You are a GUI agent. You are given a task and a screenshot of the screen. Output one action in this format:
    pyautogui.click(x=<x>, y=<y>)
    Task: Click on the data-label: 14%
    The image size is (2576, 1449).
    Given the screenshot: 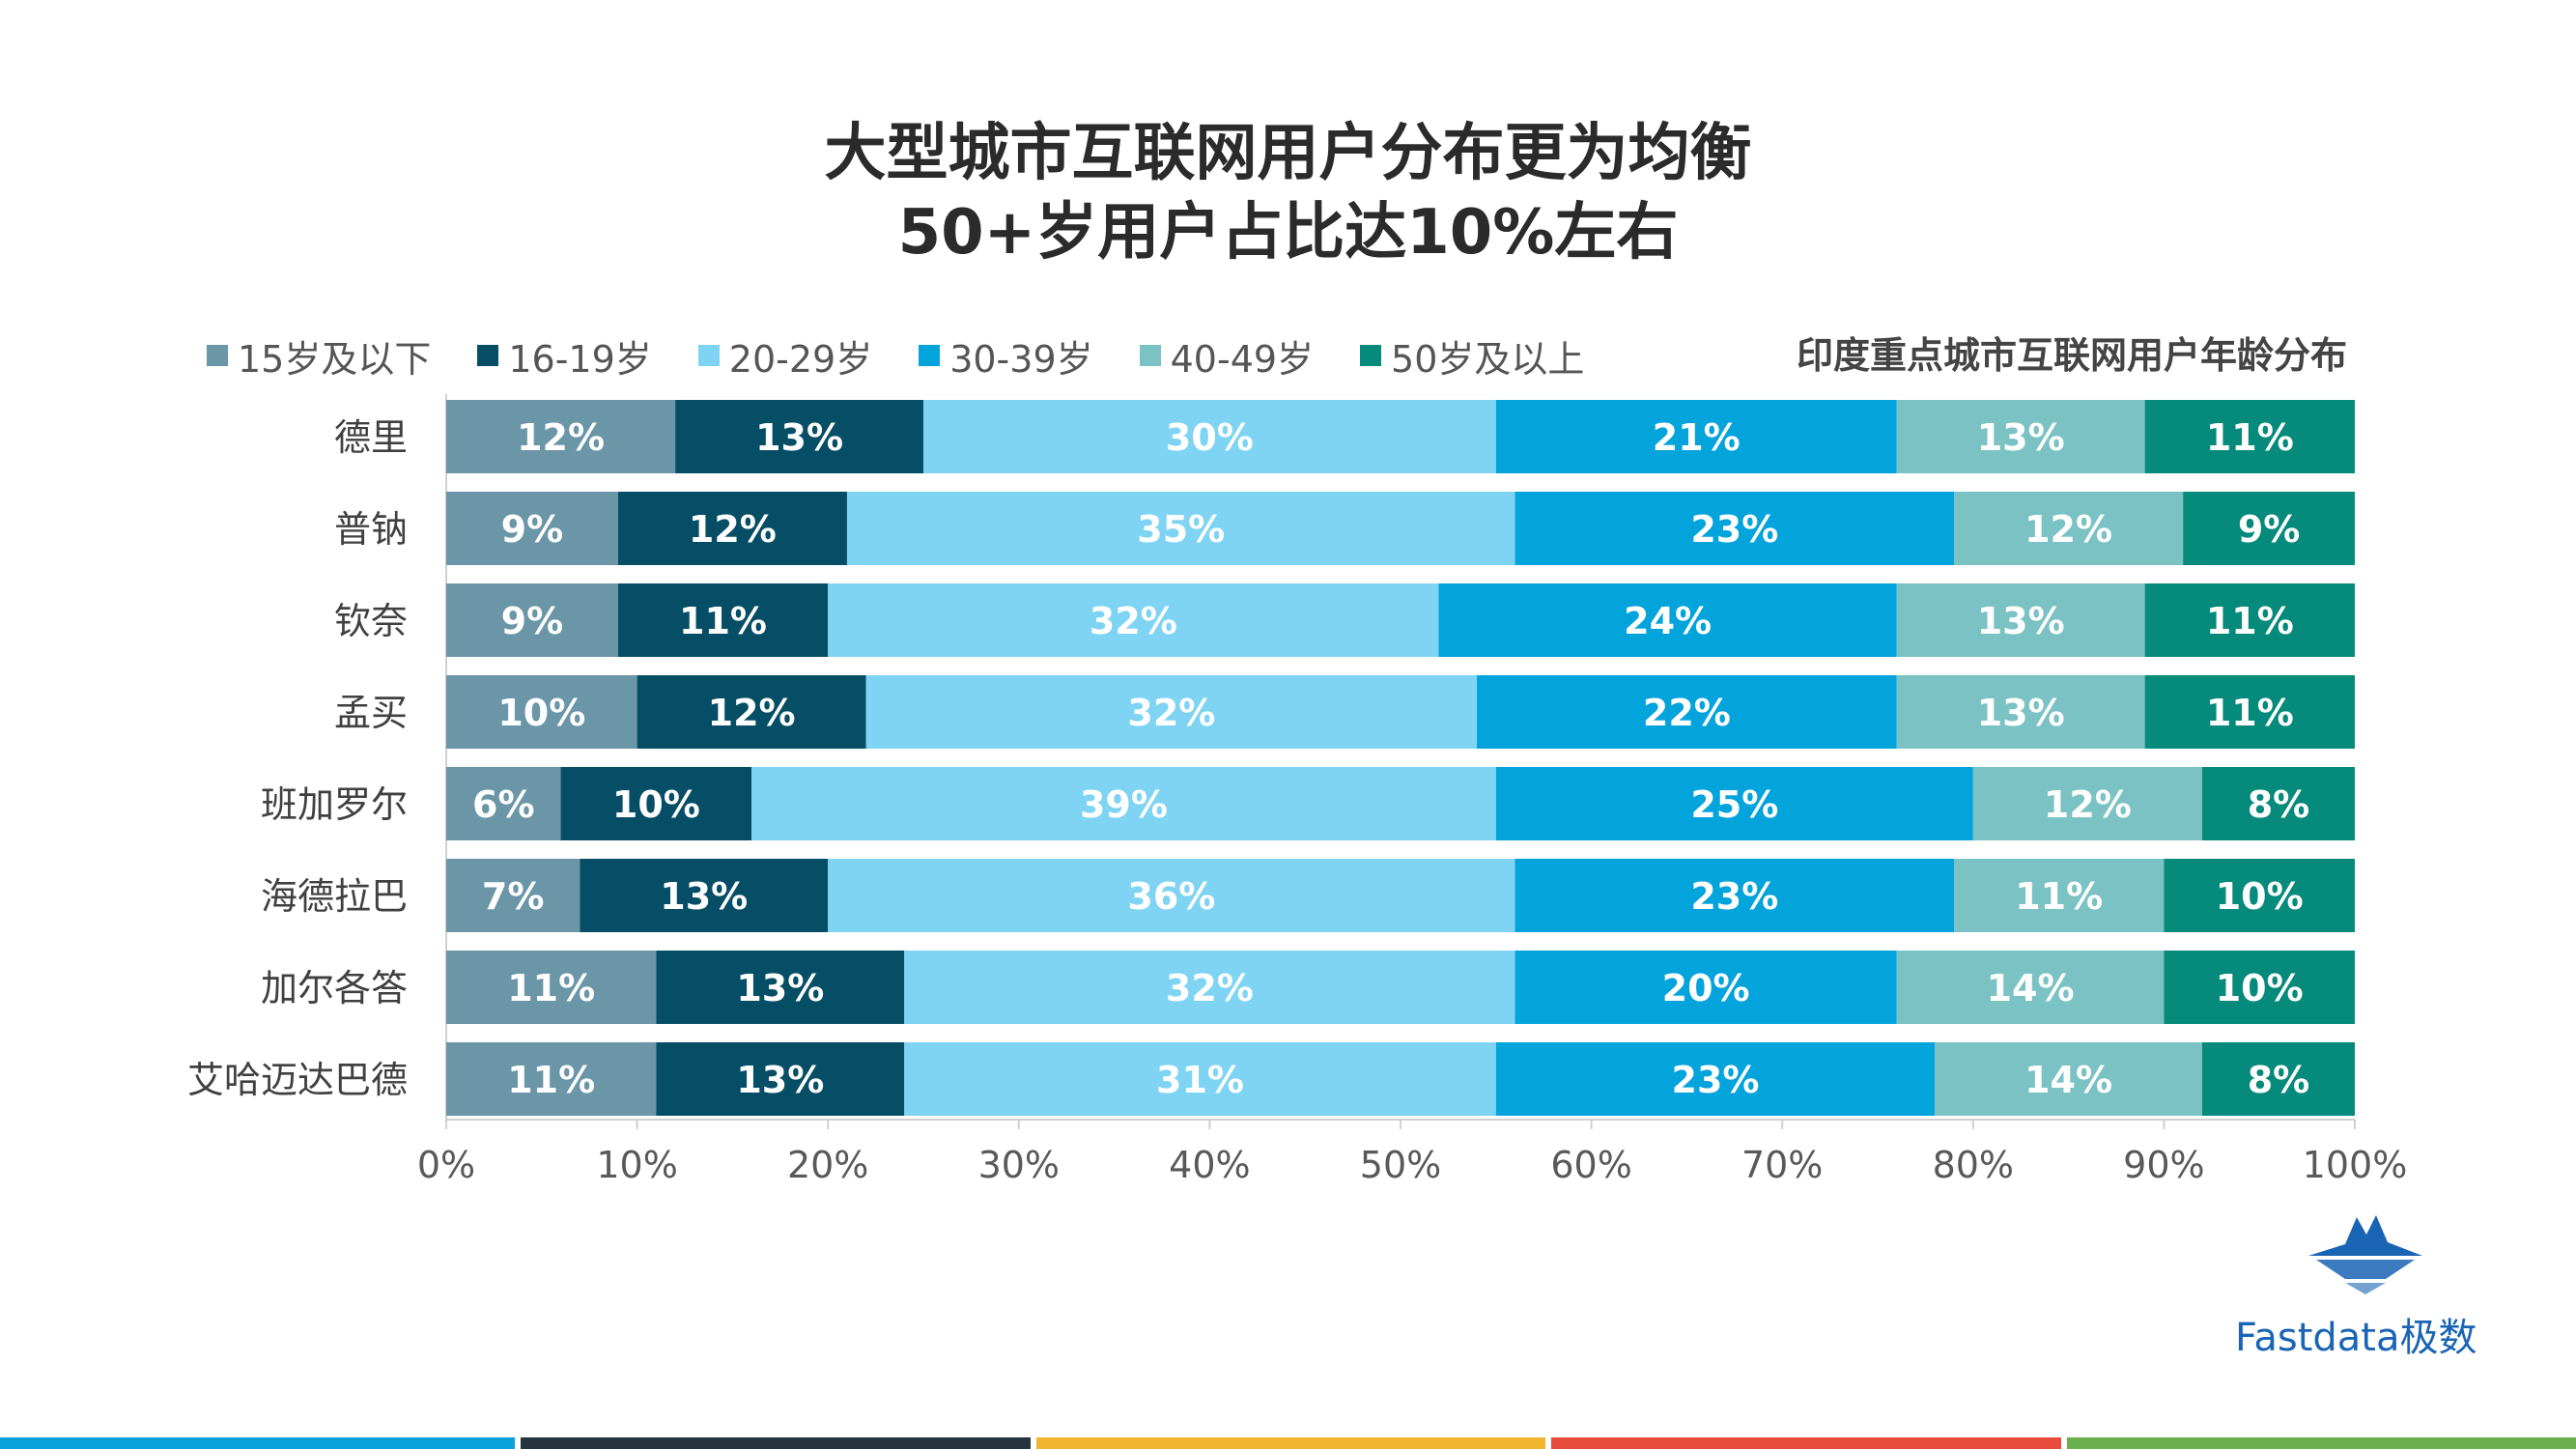 What is the action you would take?
    pyautogui.click(x=2031, y=988)
    